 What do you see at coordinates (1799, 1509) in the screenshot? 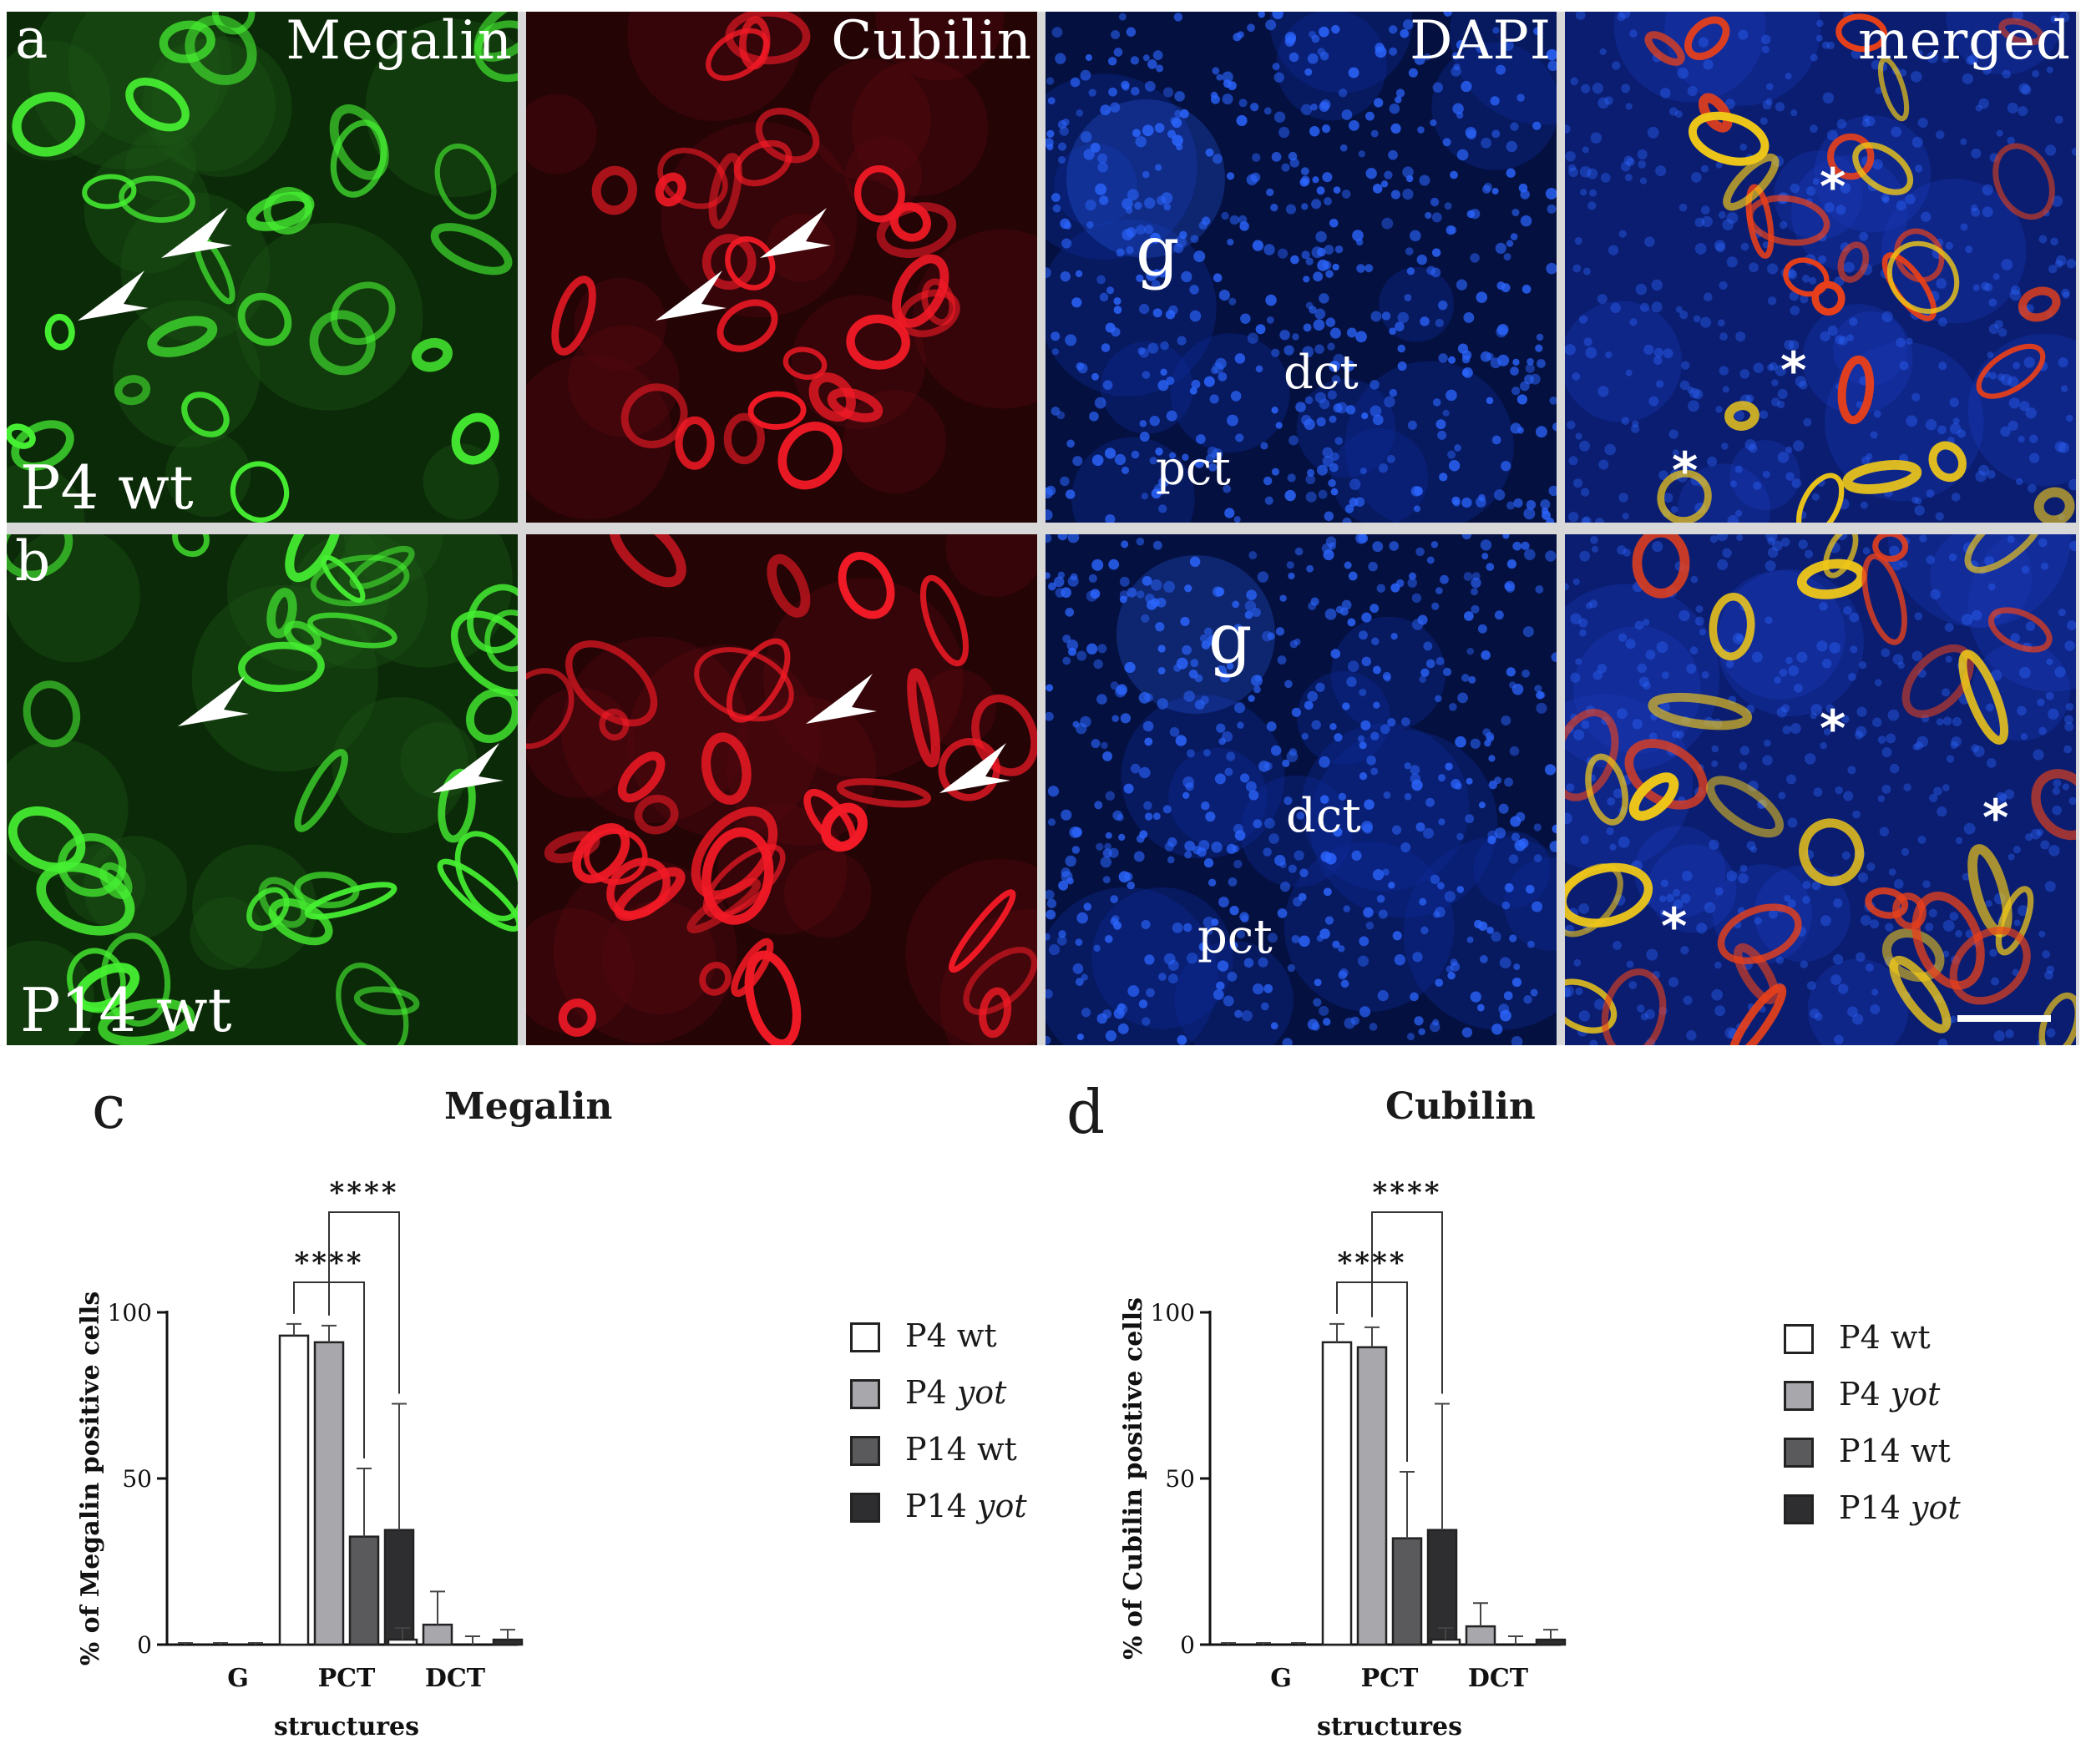
I see `legend-swatch` at bounding box center [1799, 1509].